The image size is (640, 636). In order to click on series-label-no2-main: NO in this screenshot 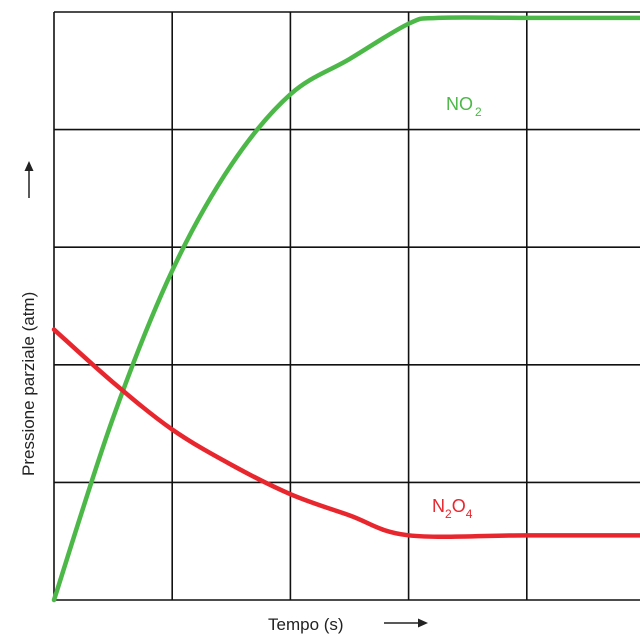, I will do `click(459, 104)`.